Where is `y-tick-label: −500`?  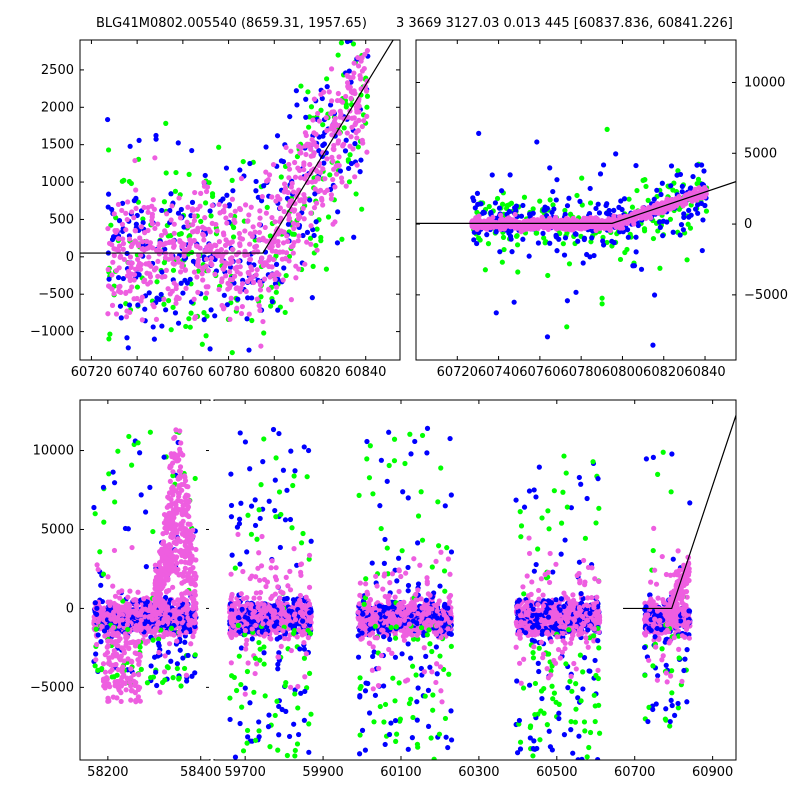
y-tick-label: −500 is located at coordinates (56, 294).